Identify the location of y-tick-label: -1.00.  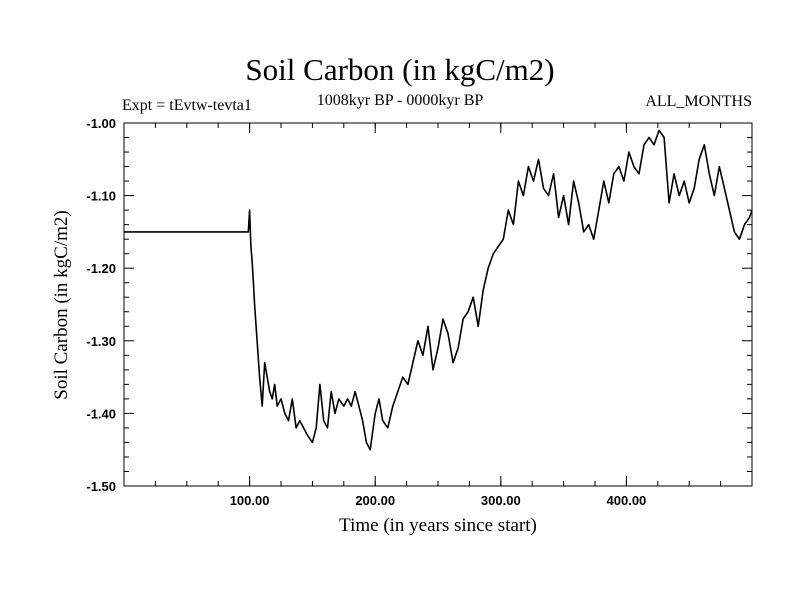
(101, 123).